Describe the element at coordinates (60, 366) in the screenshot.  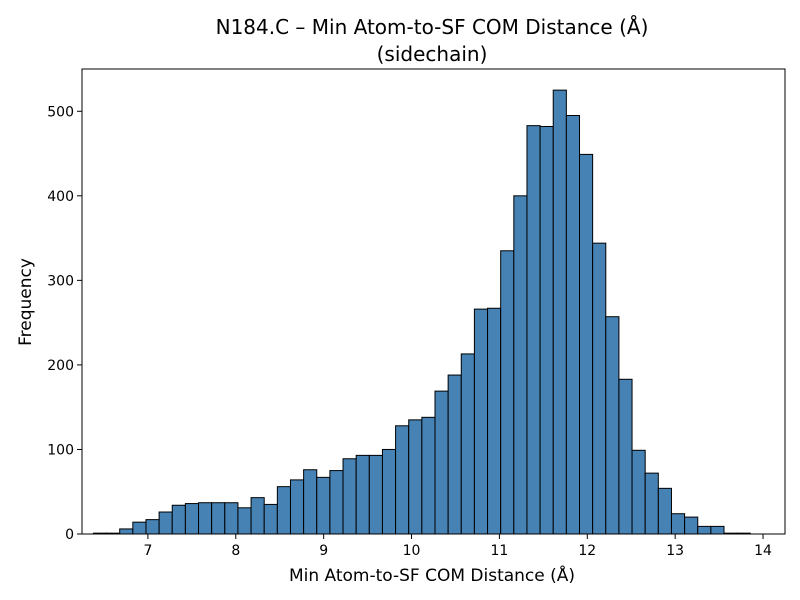
I see `y-tick-label: 200` at that location.